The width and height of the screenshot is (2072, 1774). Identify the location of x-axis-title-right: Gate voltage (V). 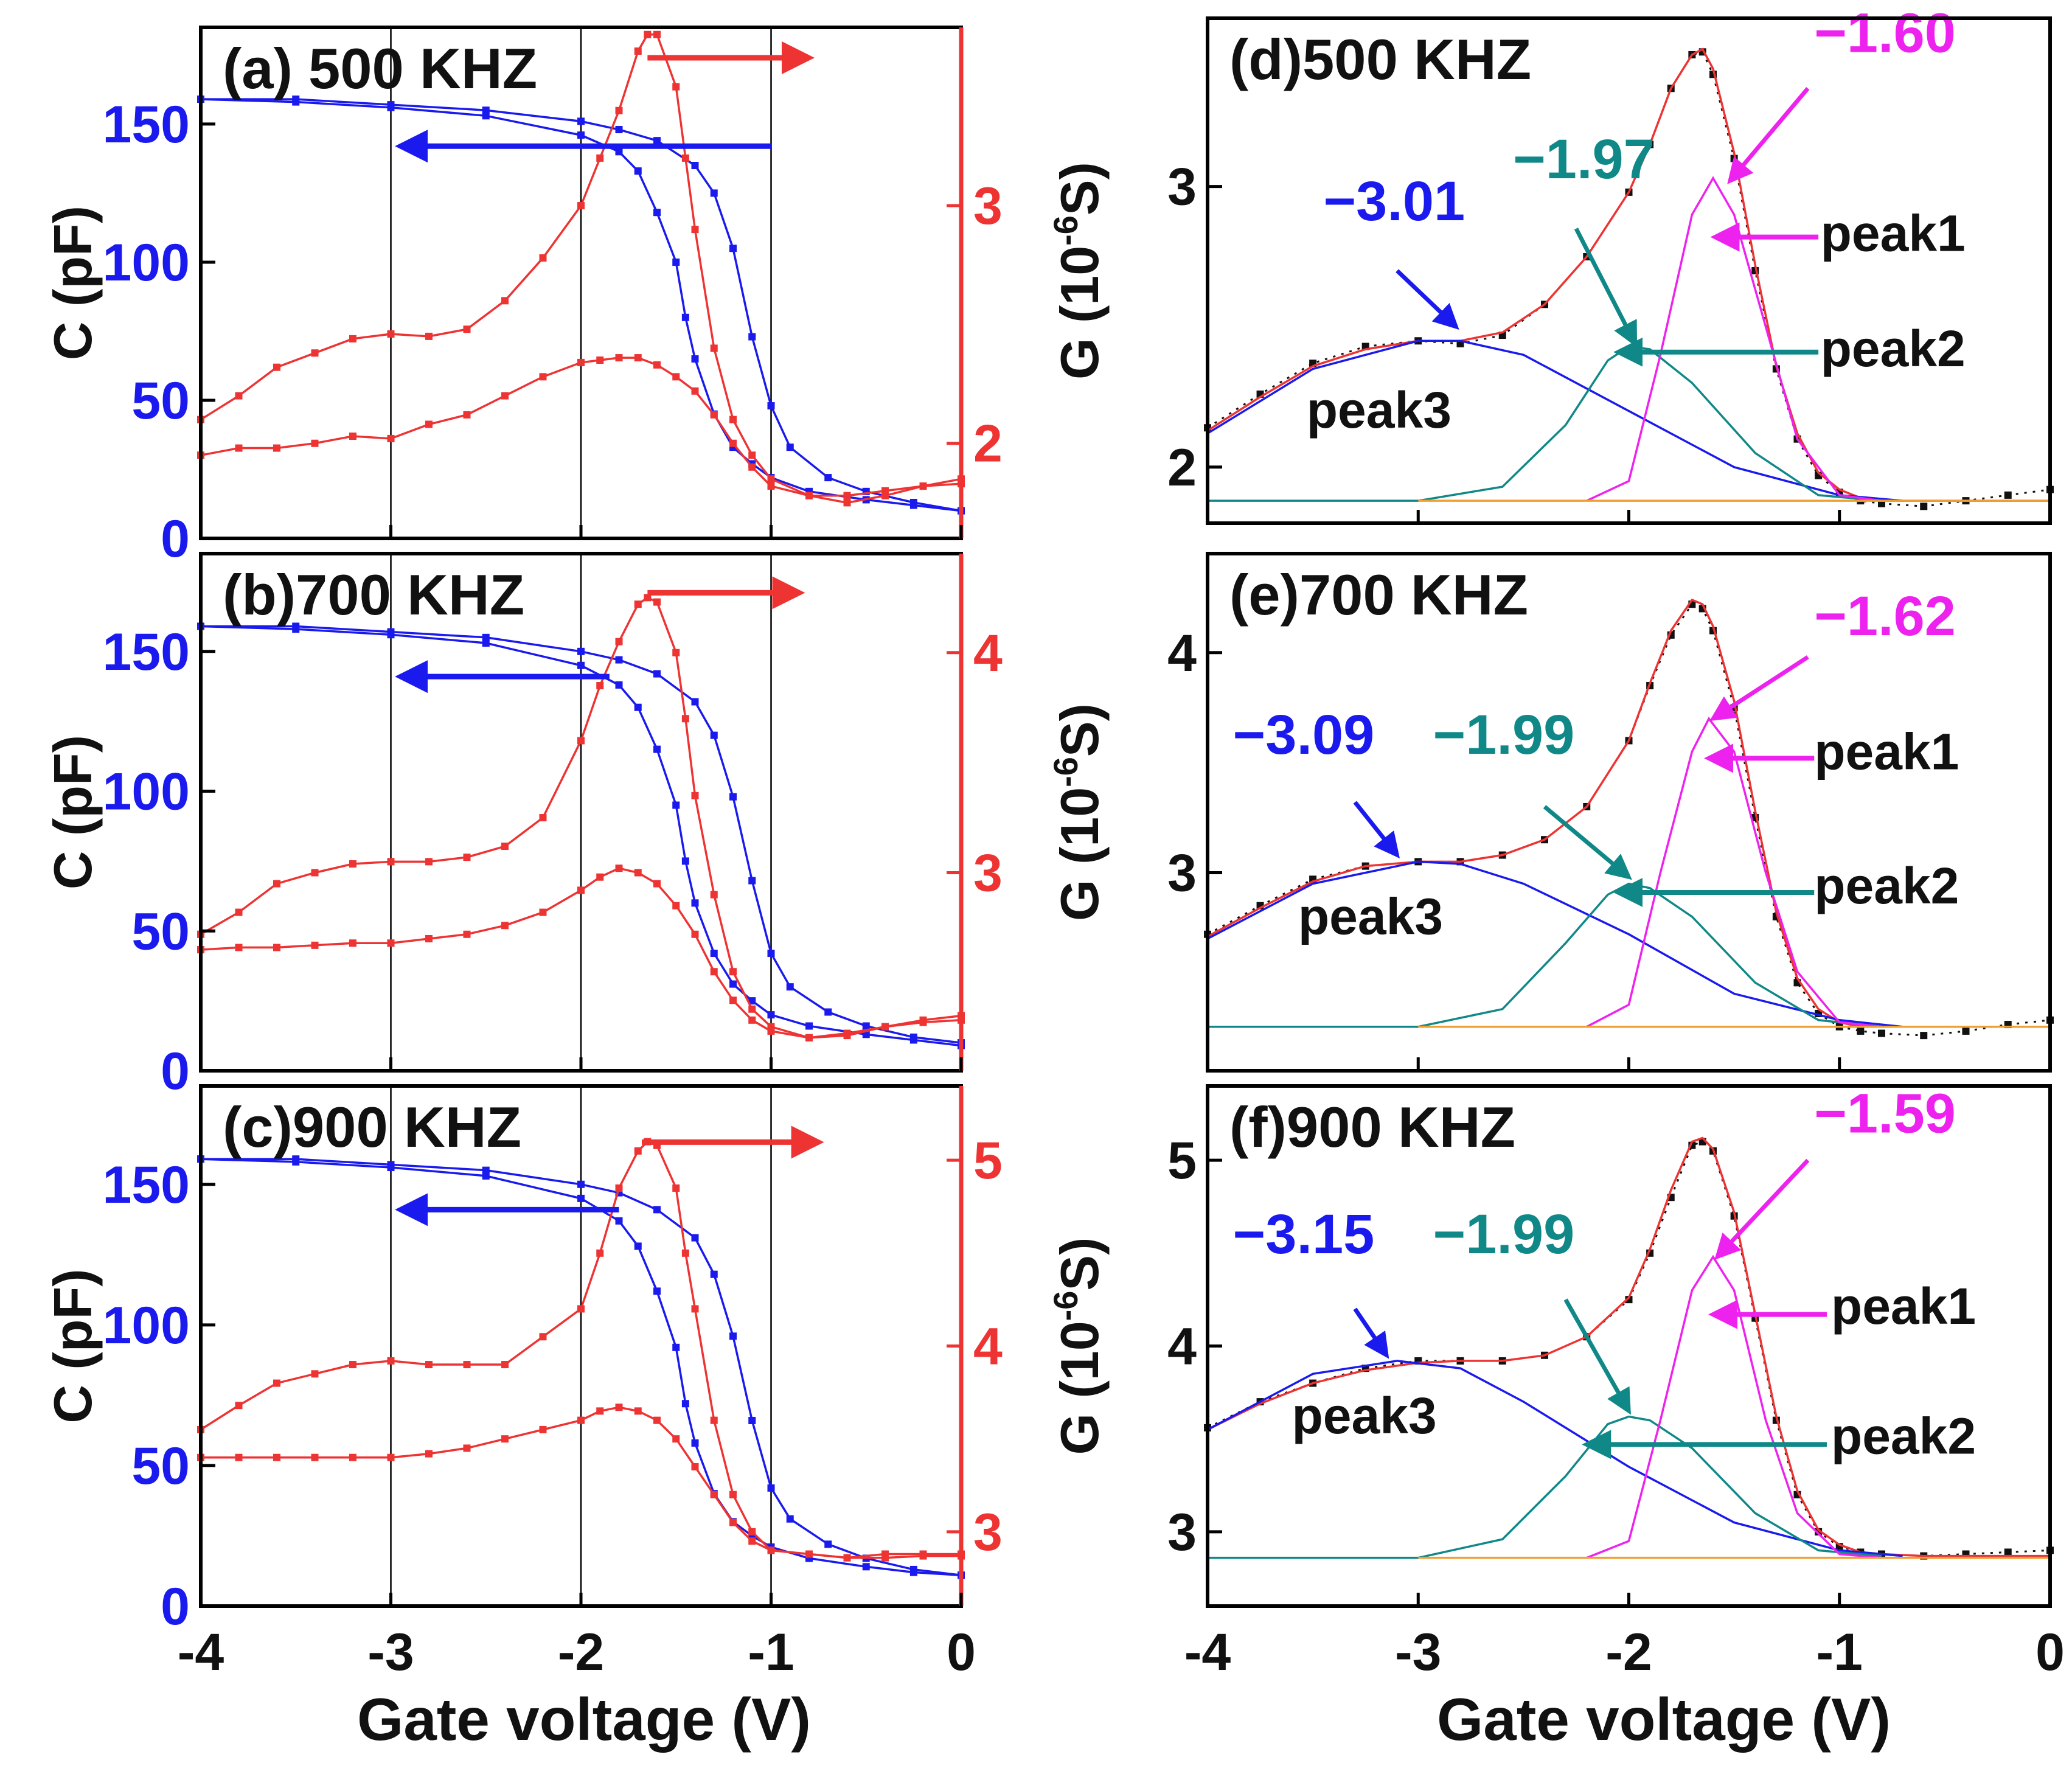
(1664, 1720).